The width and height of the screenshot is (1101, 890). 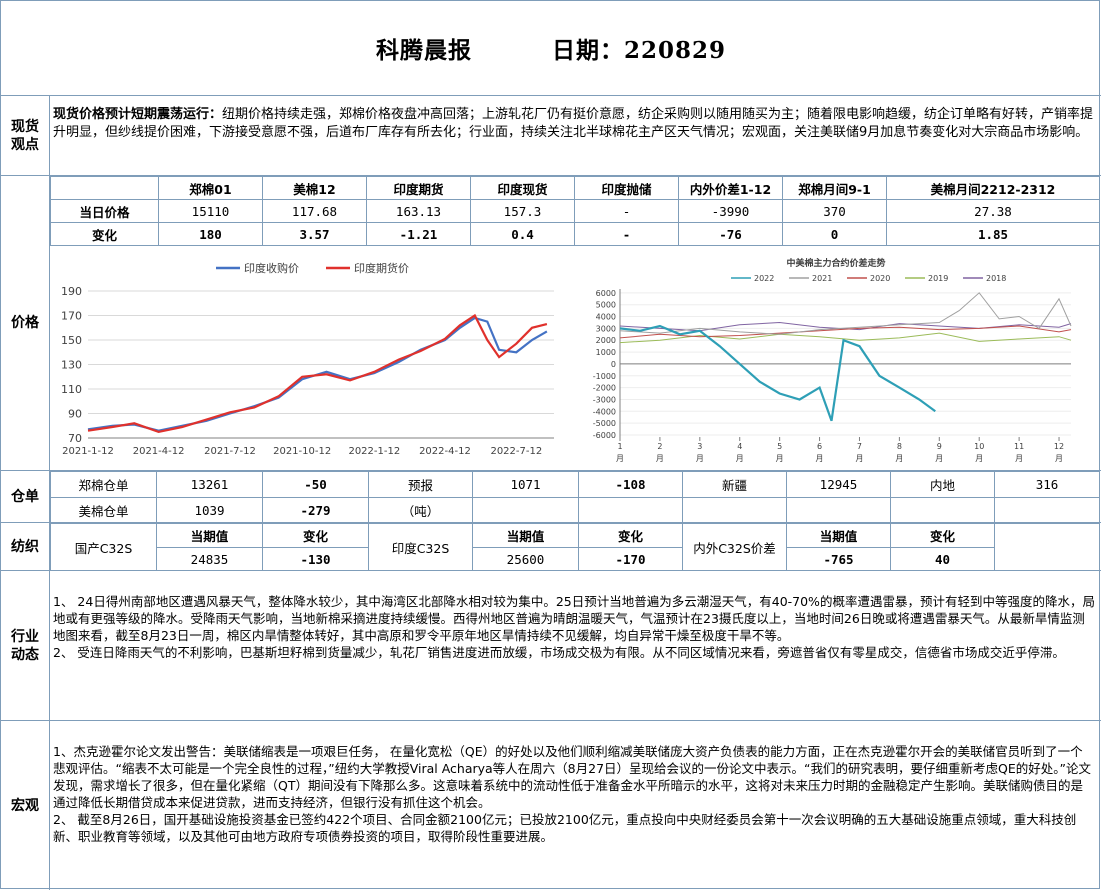 What do you see at coordinates (1019, 446) in the screenshot?
I see `x-tick-label: 11` at bounding box center [1019, 446].